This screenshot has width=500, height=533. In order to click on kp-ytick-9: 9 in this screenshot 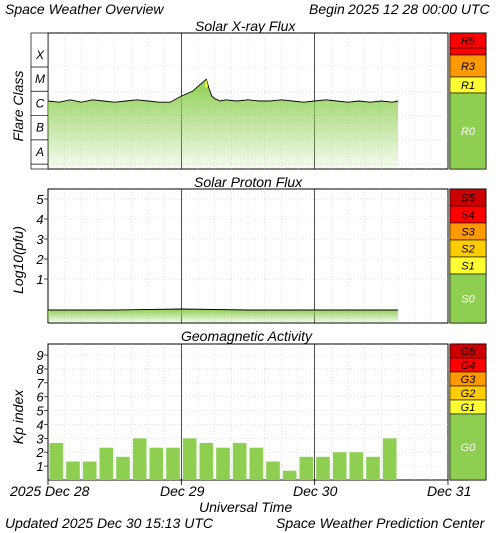, I will do `click(39, 355)`.